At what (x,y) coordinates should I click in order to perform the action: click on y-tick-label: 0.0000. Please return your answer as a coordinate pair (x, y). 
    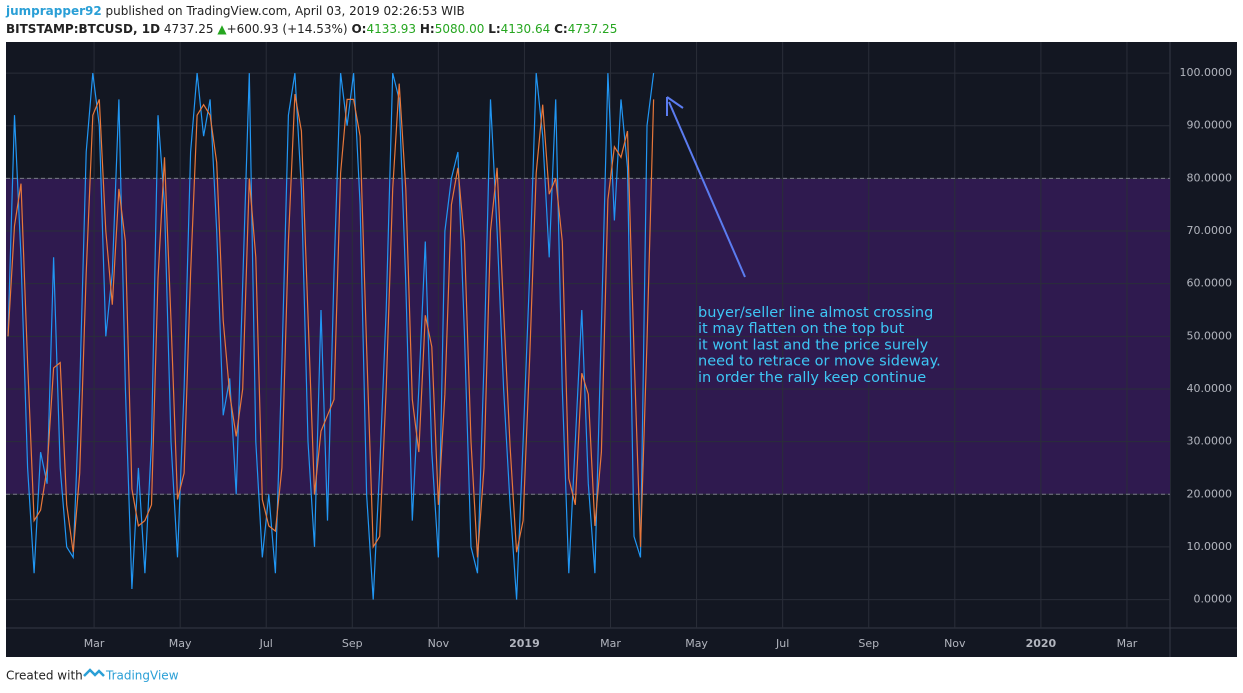
    Looking at the image, I should click on (1213, 599).